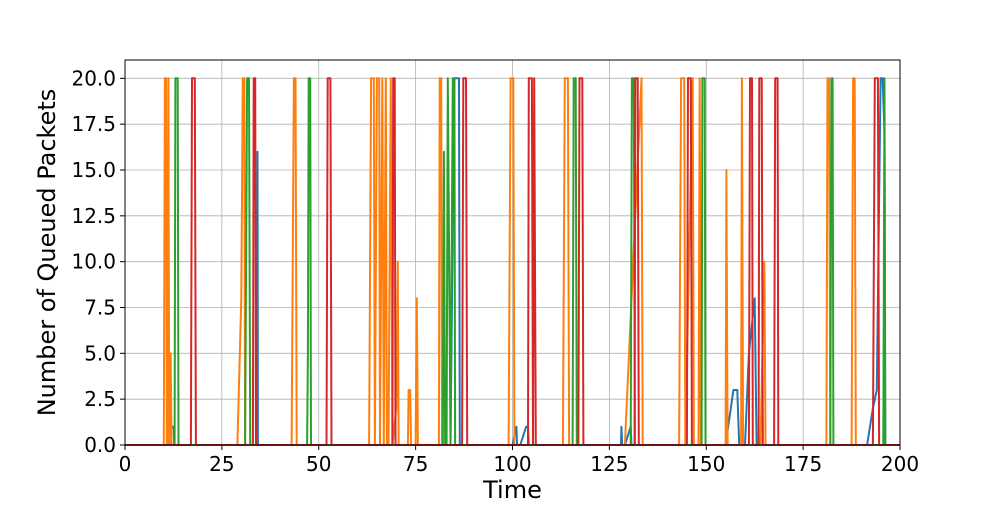 This screenshot has height=505, width=1000. What do you see at coordinates (512, 488) in the screenshot?
I see `x-axis-label: Time` at bounding box center [512, 488].